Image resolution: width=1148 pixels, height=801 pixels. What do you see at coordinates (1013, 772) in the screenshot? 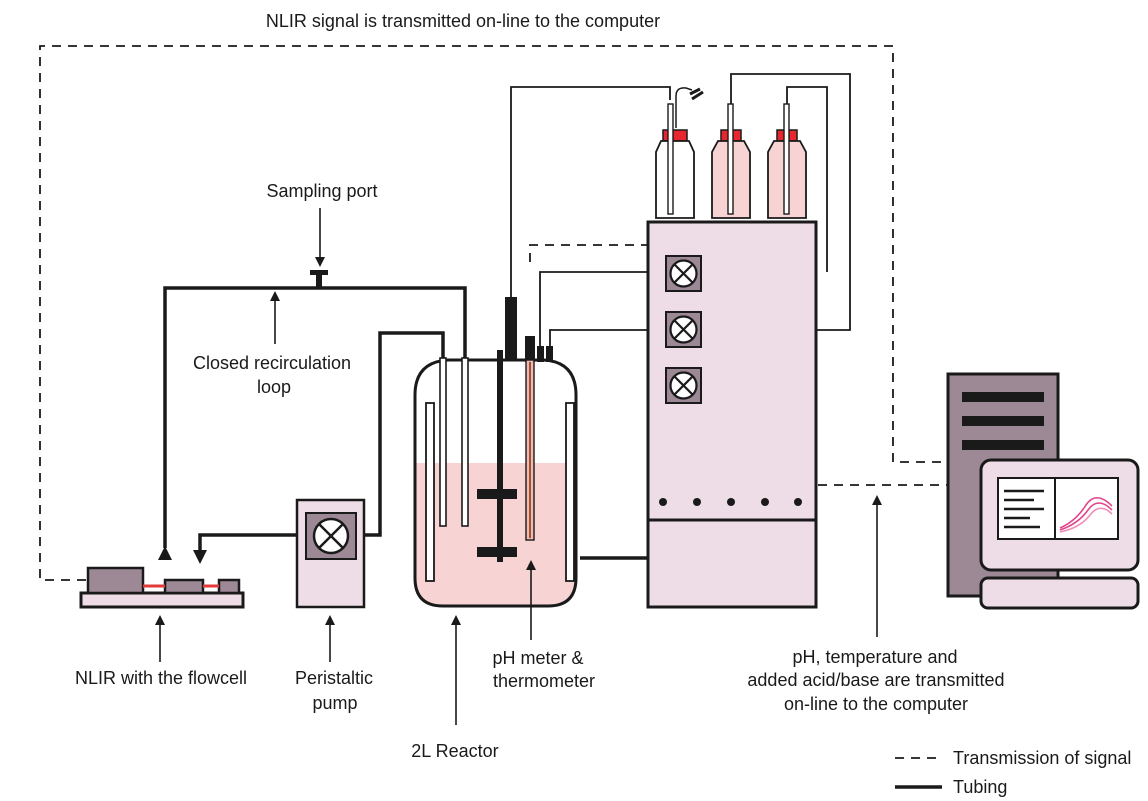
I see `legend: Transmission of signal Tubing` at bounding box center [1013, 772].